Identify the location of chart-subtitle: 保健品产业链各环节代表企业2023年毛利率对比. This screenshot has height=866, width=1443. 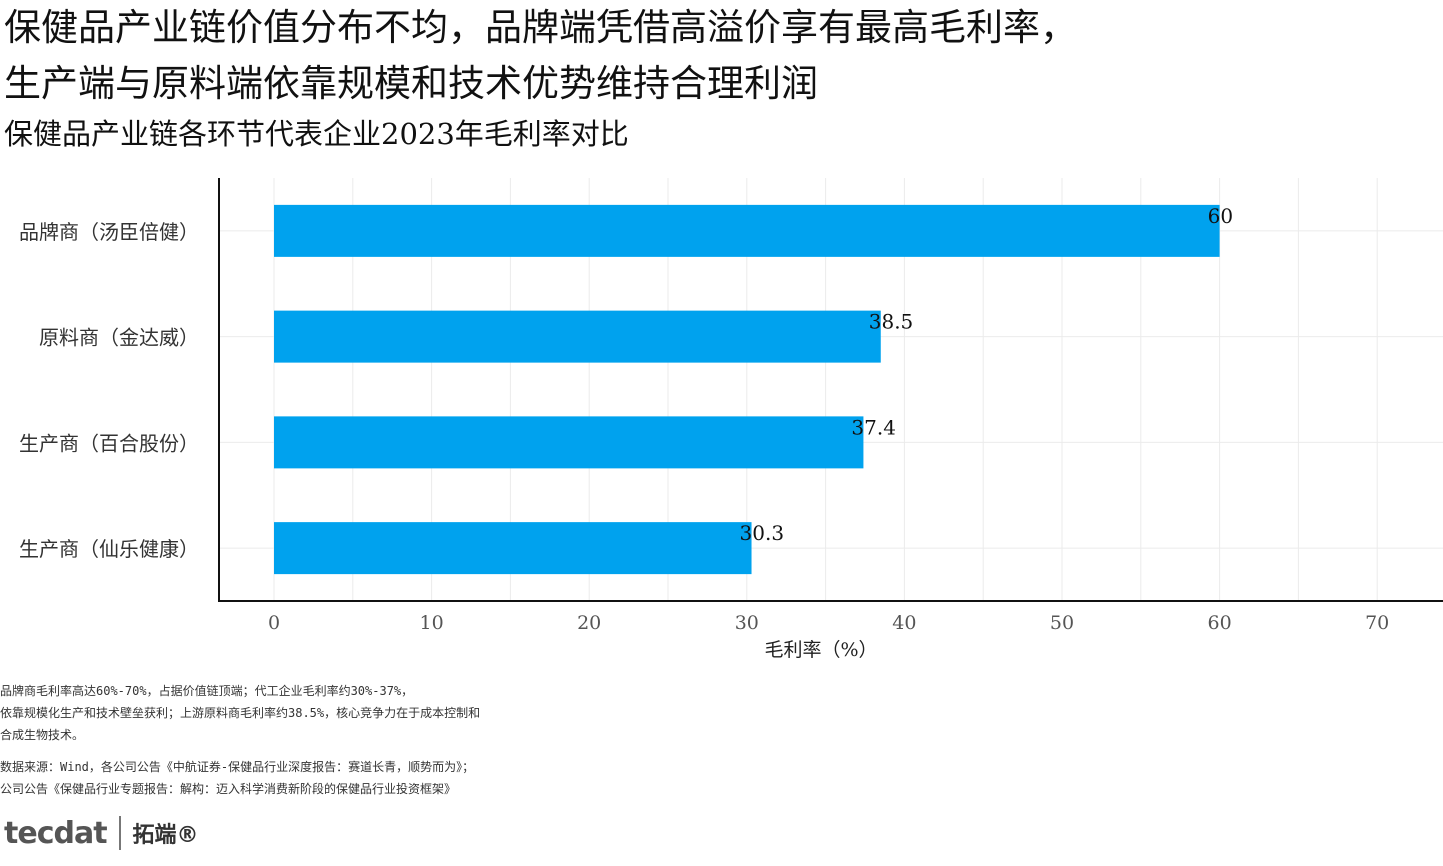
(316, 134).